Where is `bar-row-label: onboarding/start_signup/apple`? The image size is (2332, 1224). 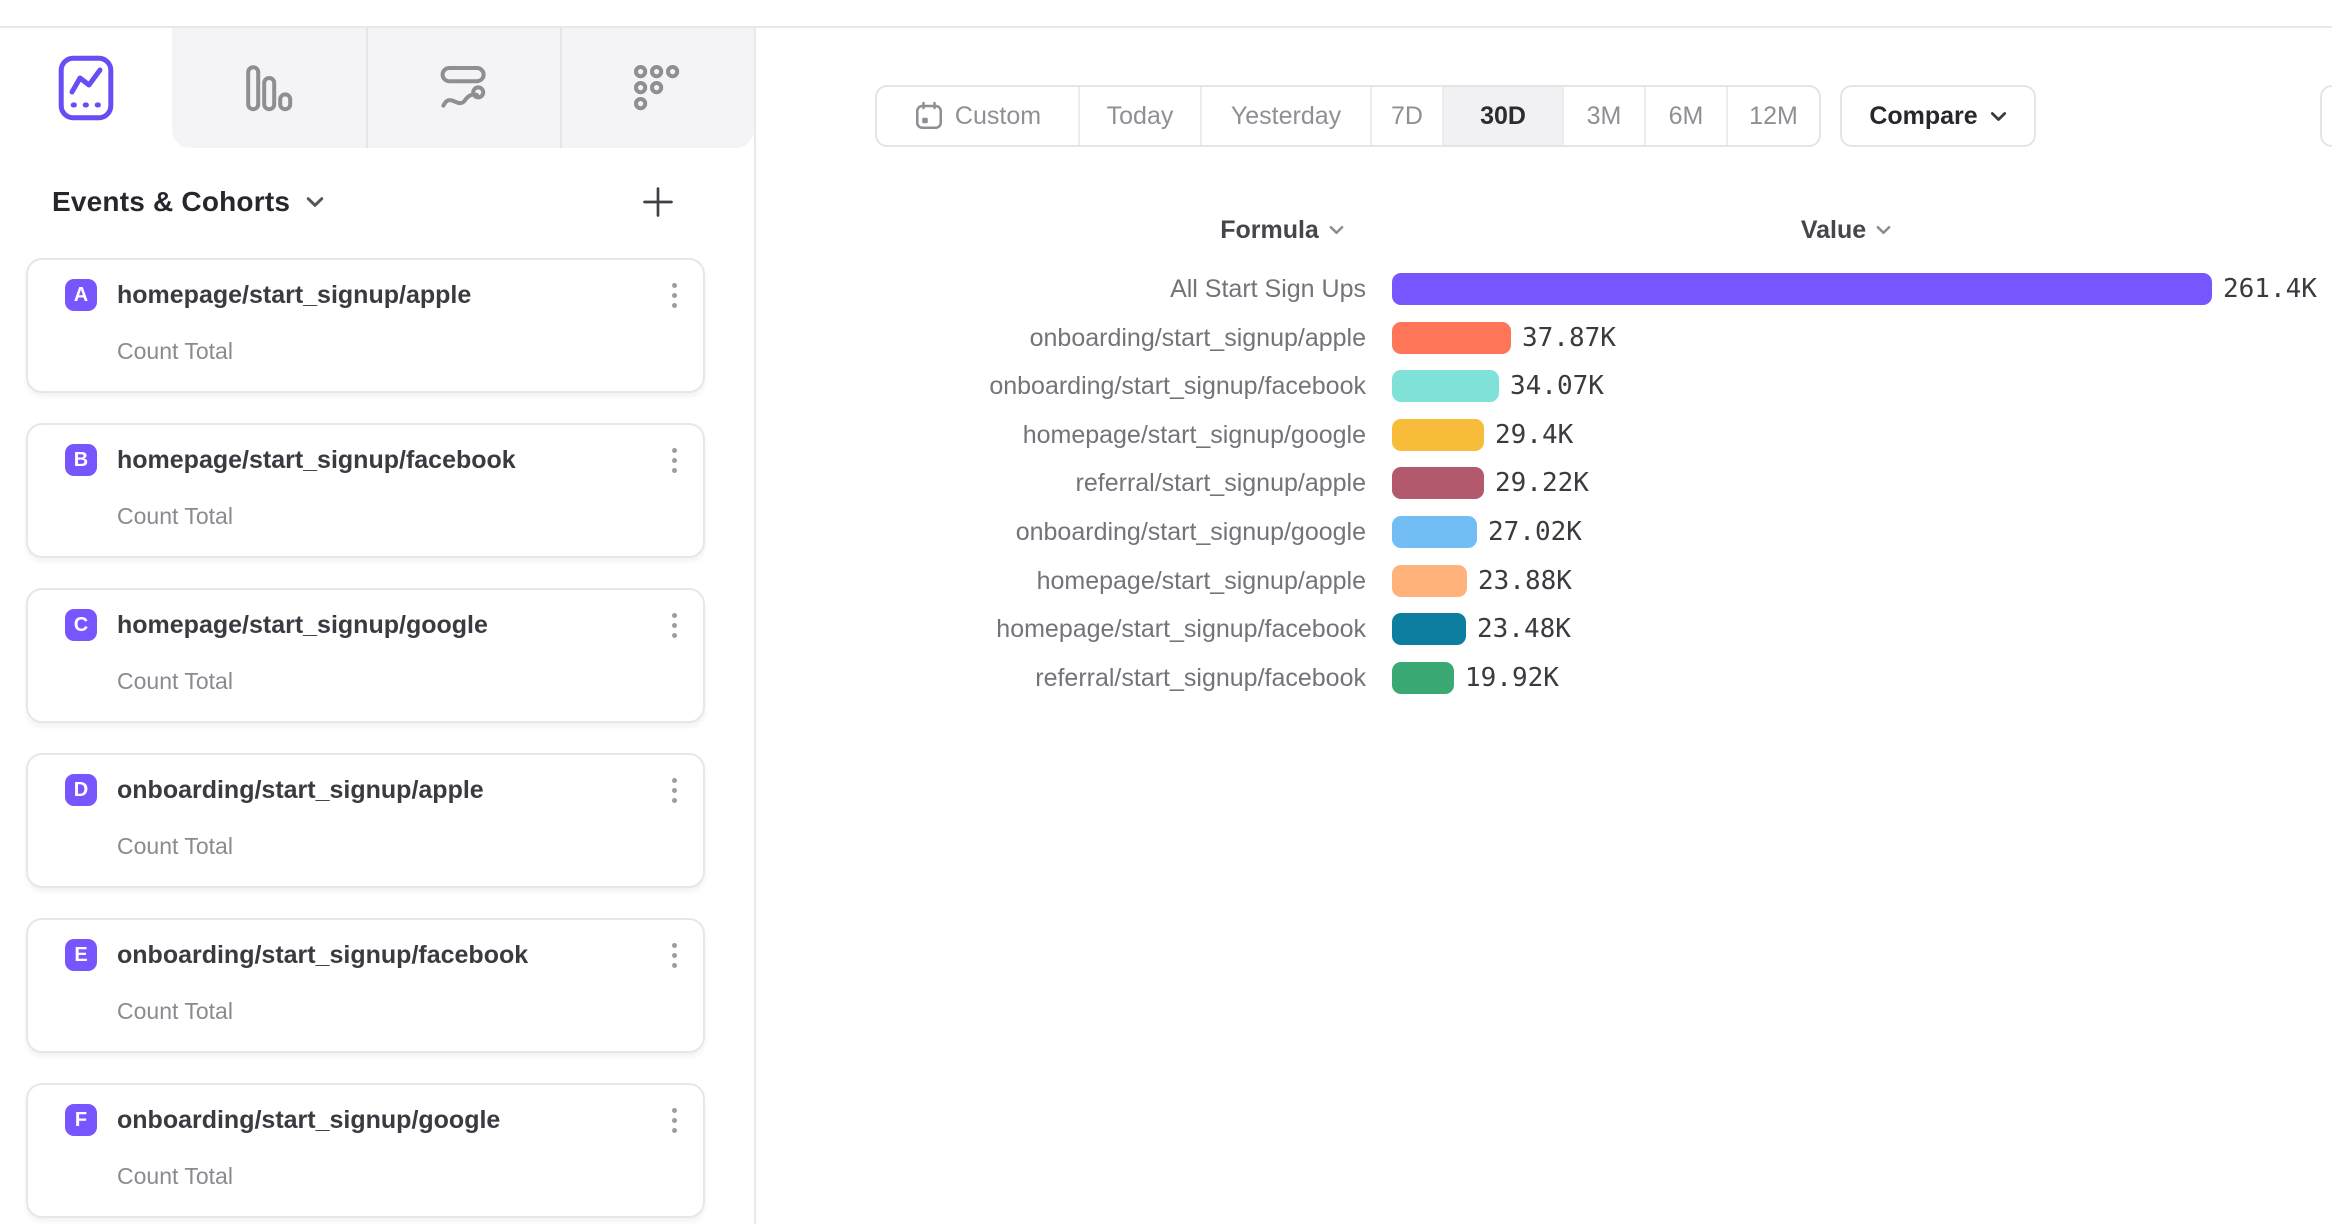
bar-row-label: onboarding/start_signup/apple is located at coordinates (1197, 338).